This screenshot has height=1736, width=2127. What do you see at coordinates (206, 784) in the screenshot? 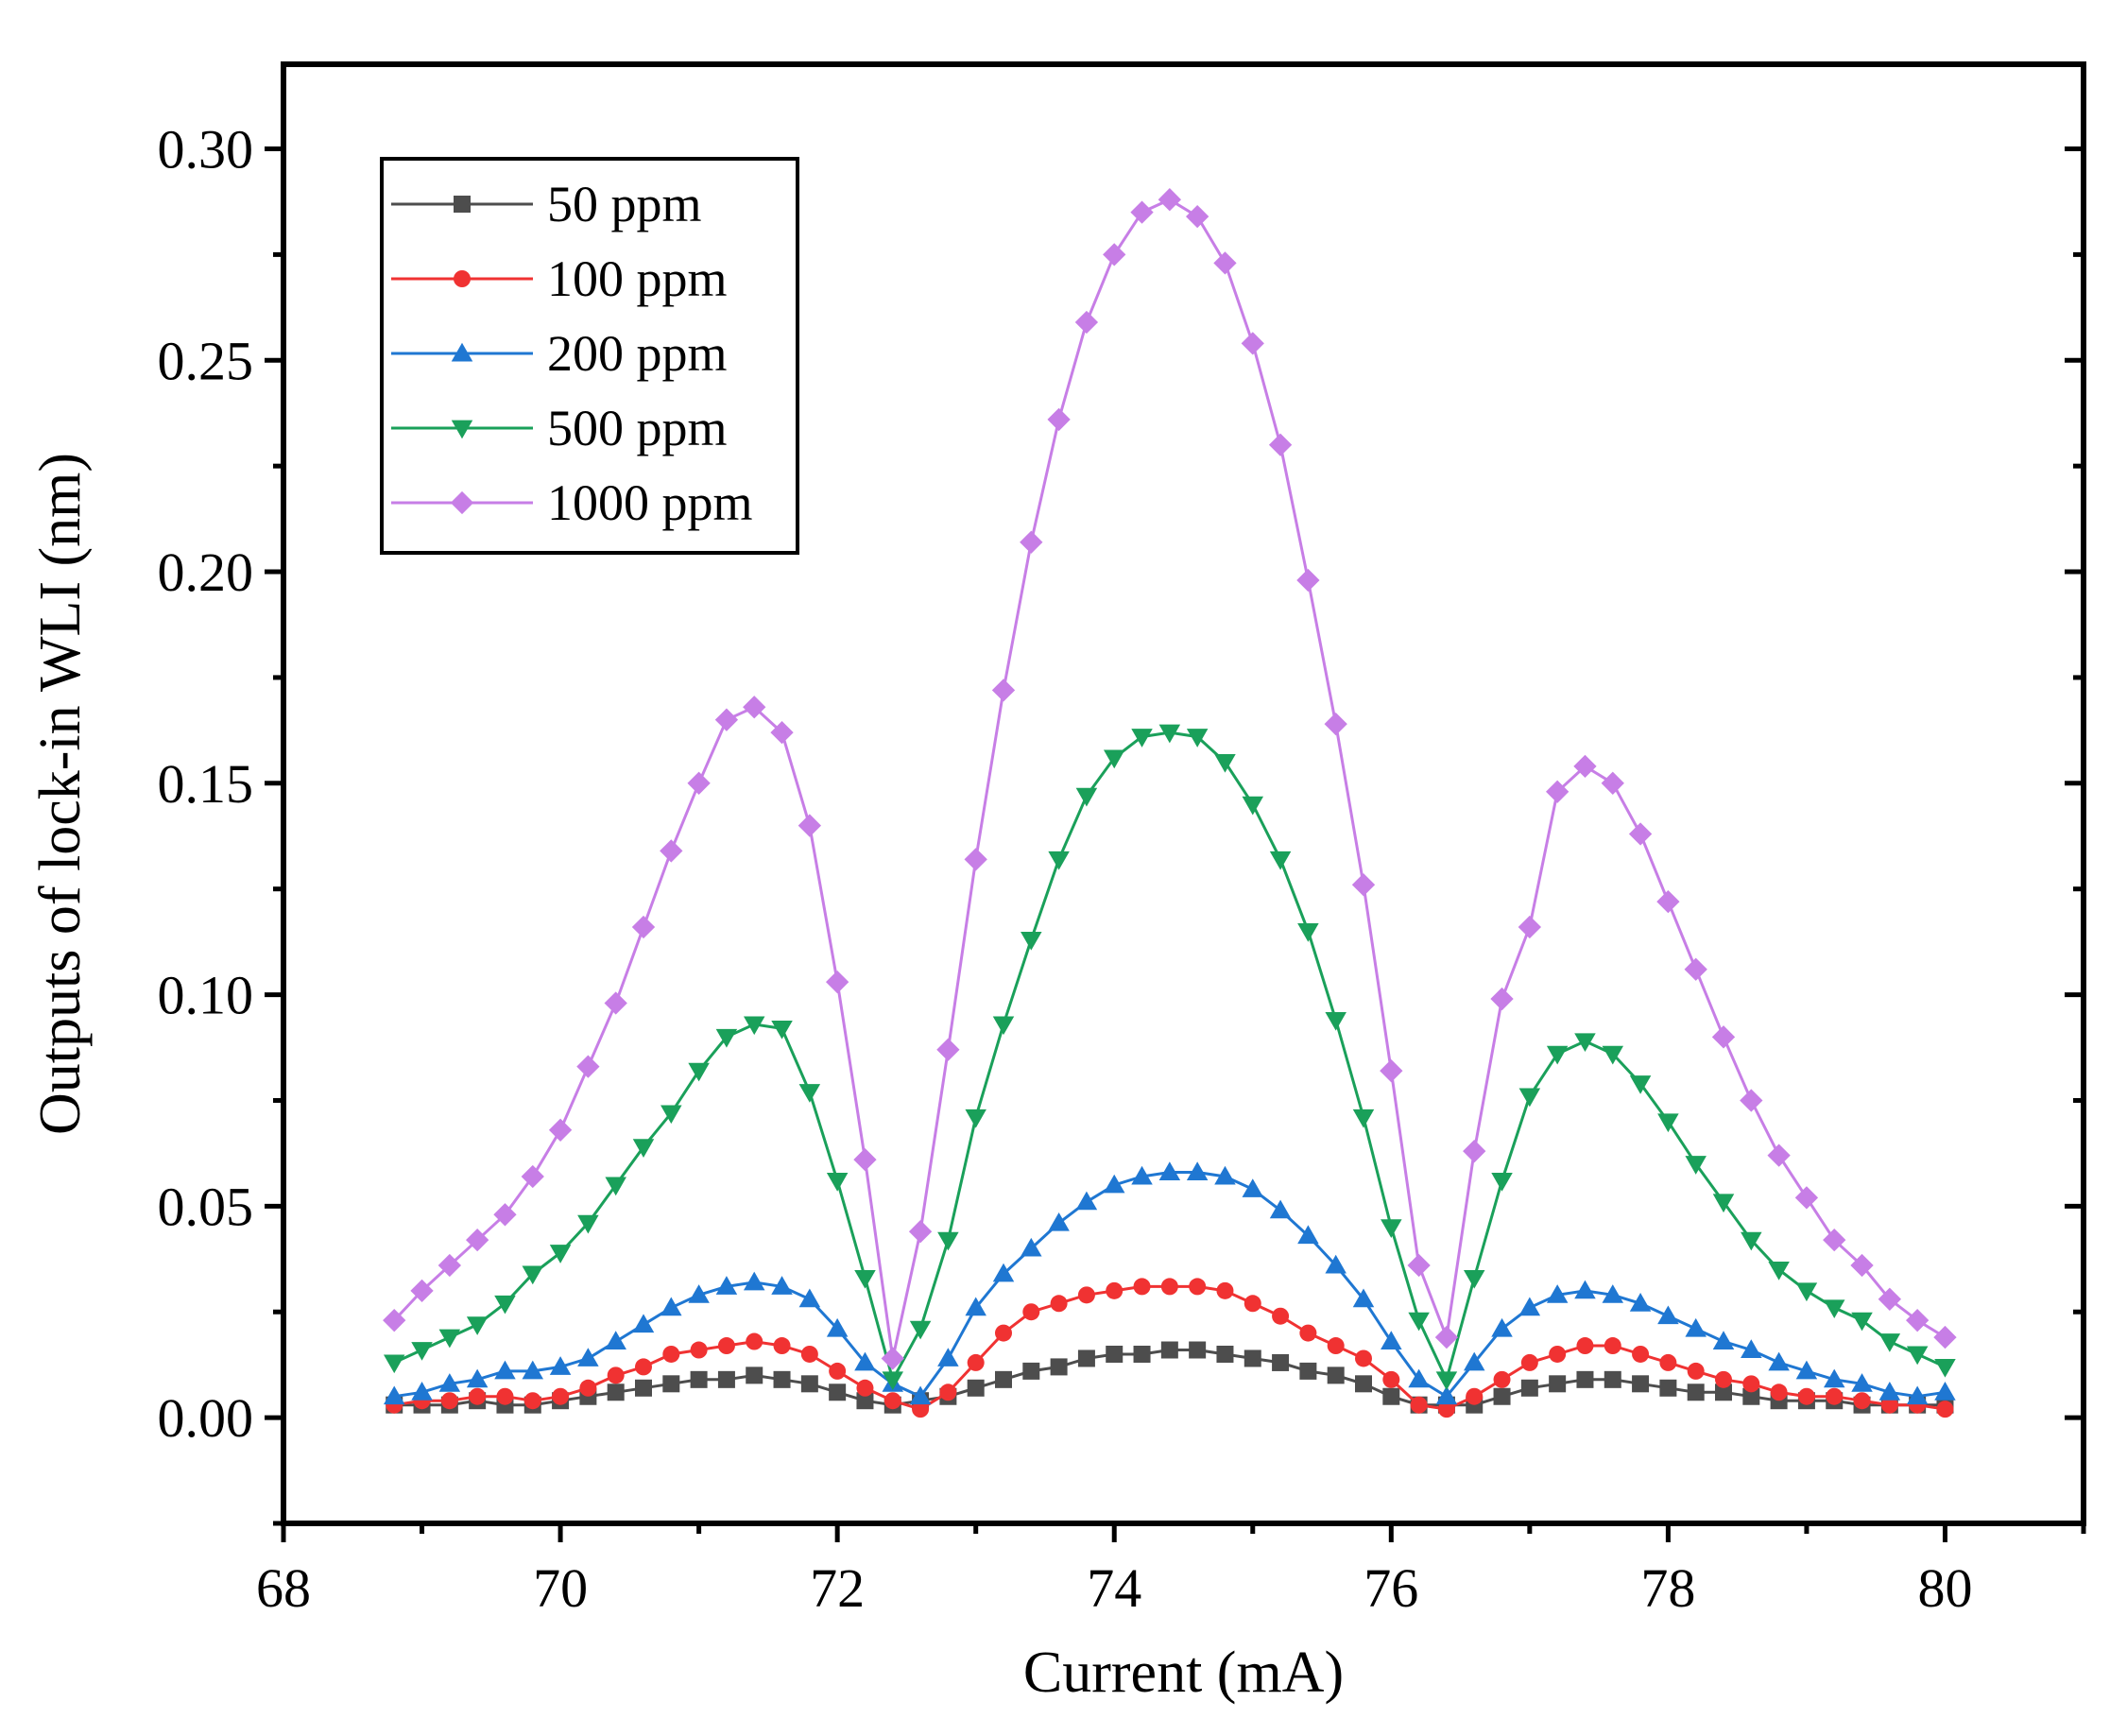
I see `y-tick-label: 0.15` at bounding box center [206, 784].